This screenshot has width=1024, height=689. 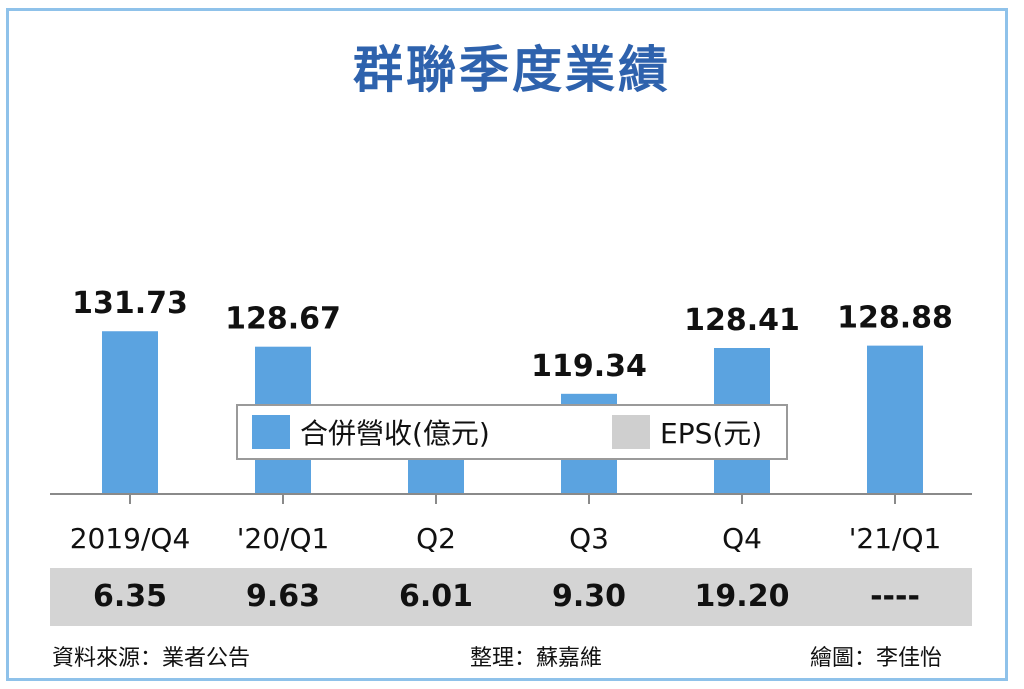 What do you see at coordinates (631, 432) in the screenshot?
I see `legend-swatch-eps` at bounding box center [631, 432].